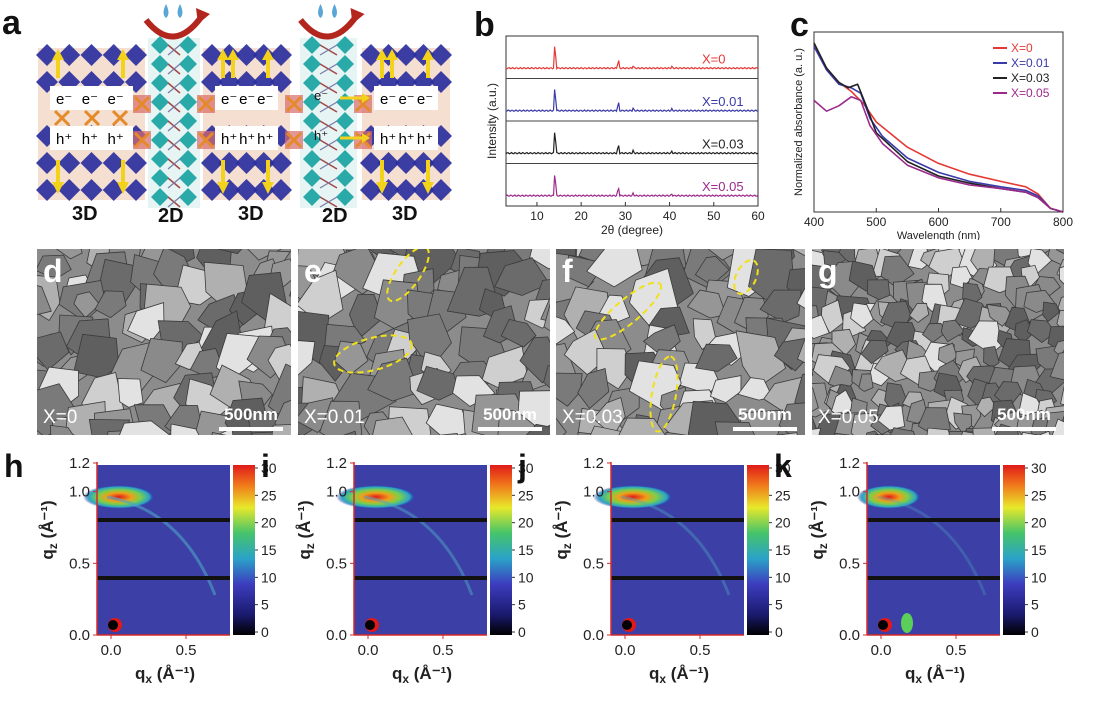  Describe the element at coordinates (765, 414) in the screenshot. I see `scale-bar-label-f: 500nm` at that location.